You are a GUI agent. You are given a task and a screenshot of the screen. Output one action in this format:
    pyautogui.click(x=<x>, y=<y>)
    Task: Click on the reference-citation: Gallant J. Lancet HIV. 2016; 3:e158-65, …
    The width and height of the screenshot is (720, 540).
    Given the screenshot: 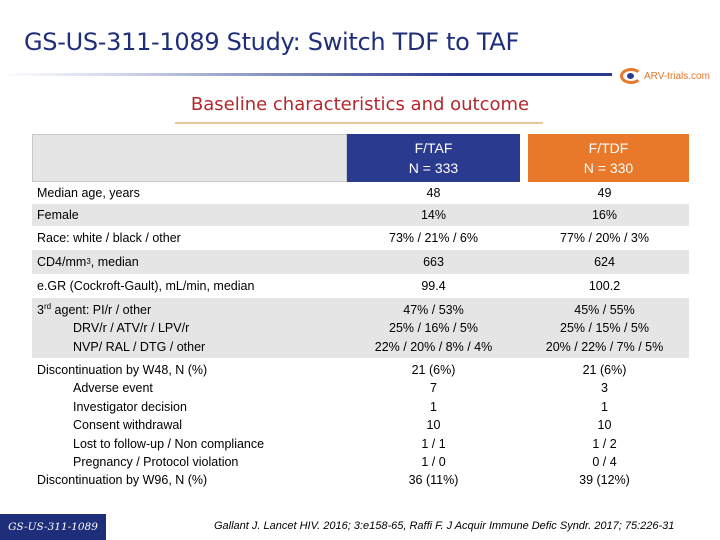 What is the action you would take?
    pyautogui.click(x=444, y=526)
    